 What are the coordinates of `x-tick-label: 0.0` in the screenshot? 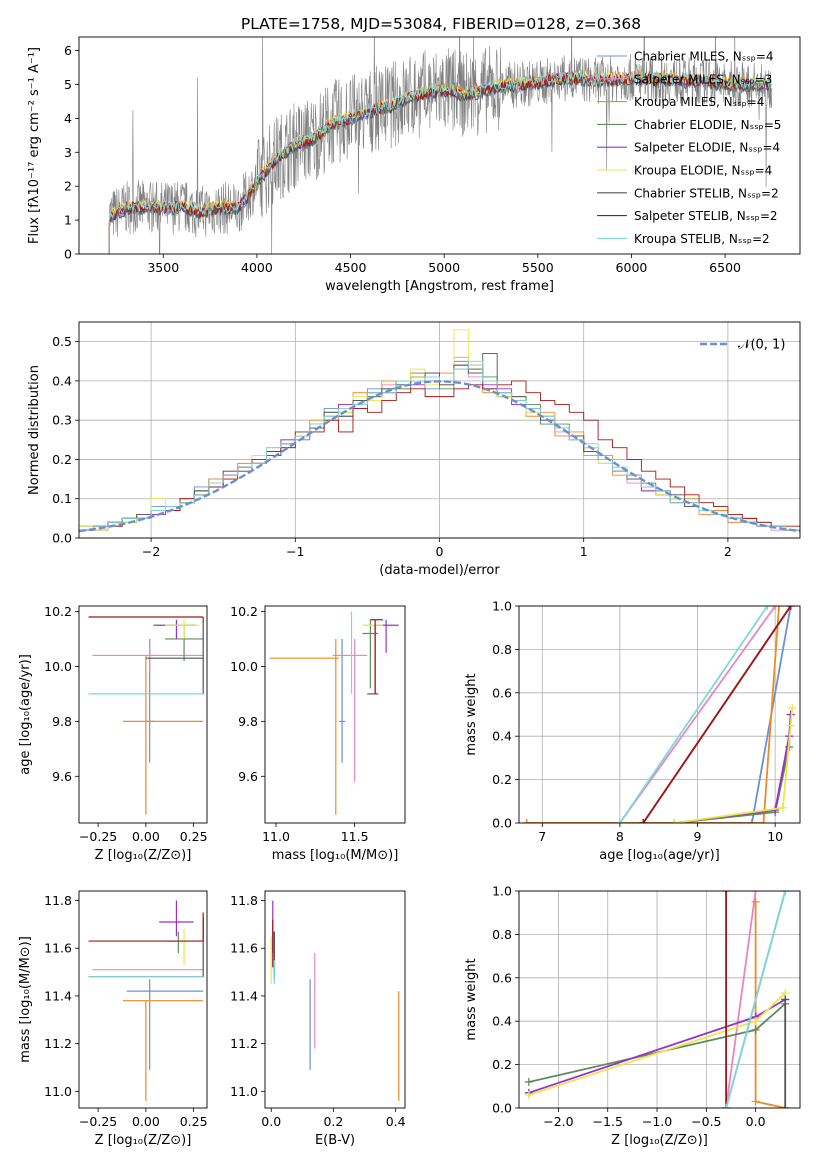 It's located at (271, 1121).